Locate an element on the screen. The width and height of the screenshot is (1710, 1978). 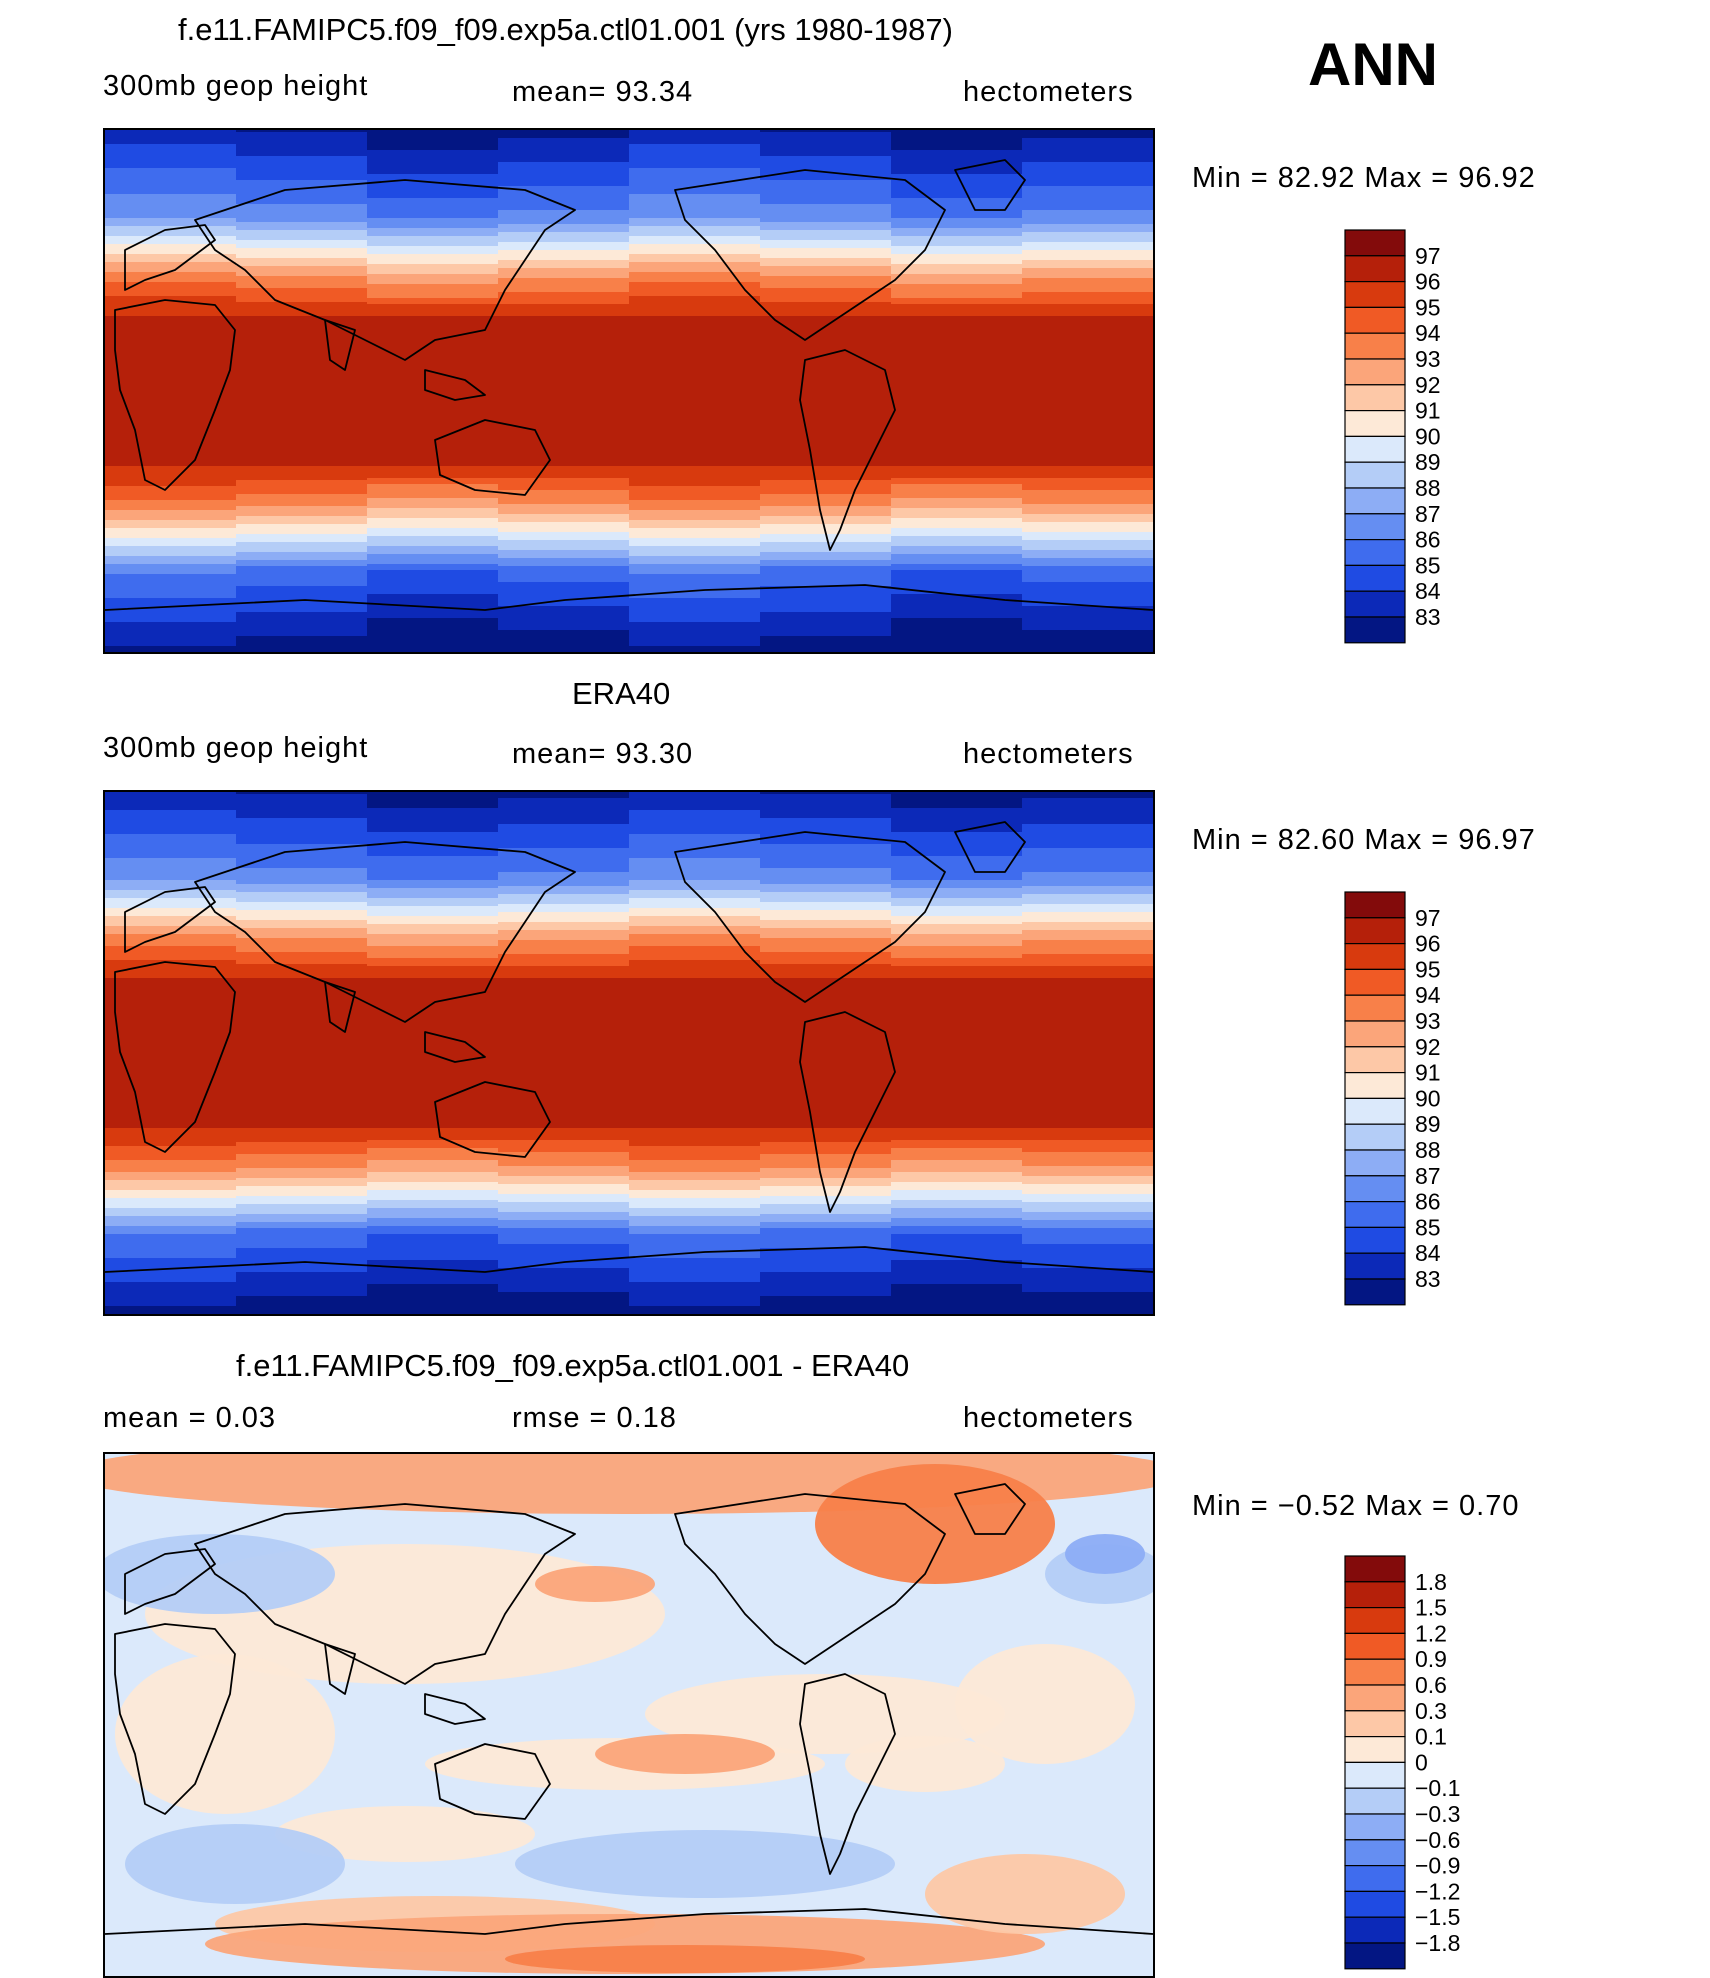
colorbar-tick-label: 96 is located at coordinates (1428, 944).